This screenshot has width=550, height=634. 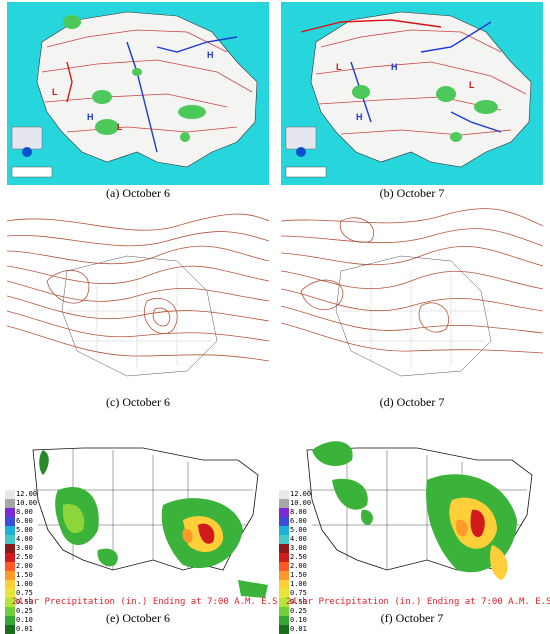 I want to click on caption-c: (c) October 6, so click(x=138, y=402).